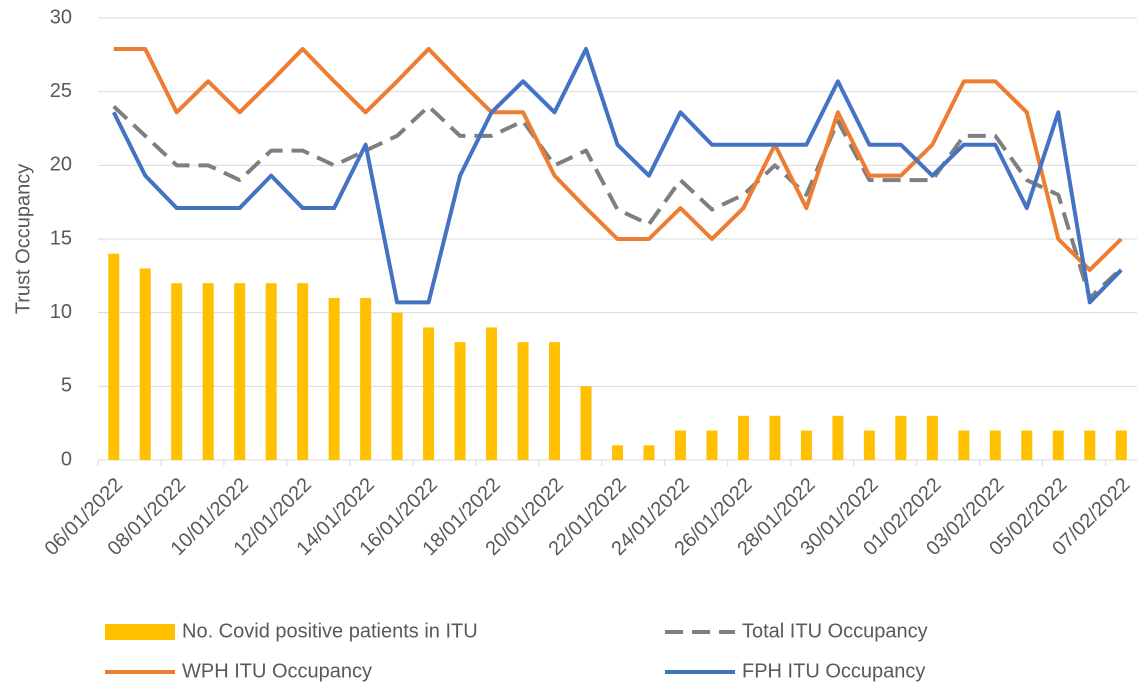 This screenshot has height=689, width=1140. What do you see at coordinates (833, 671) in the screenshot?
I see `legend-label: FPH ITU Occupancy` at bounding box center [833, 671].